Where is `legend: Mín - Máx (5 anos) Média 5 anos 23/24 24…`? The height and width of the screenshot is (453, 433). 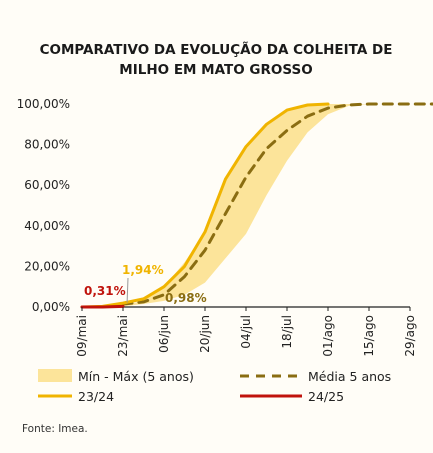
legend: Mín - Máx (5 anos) Média 5 anos 23/24 24… is located at coordinates (214, 386).